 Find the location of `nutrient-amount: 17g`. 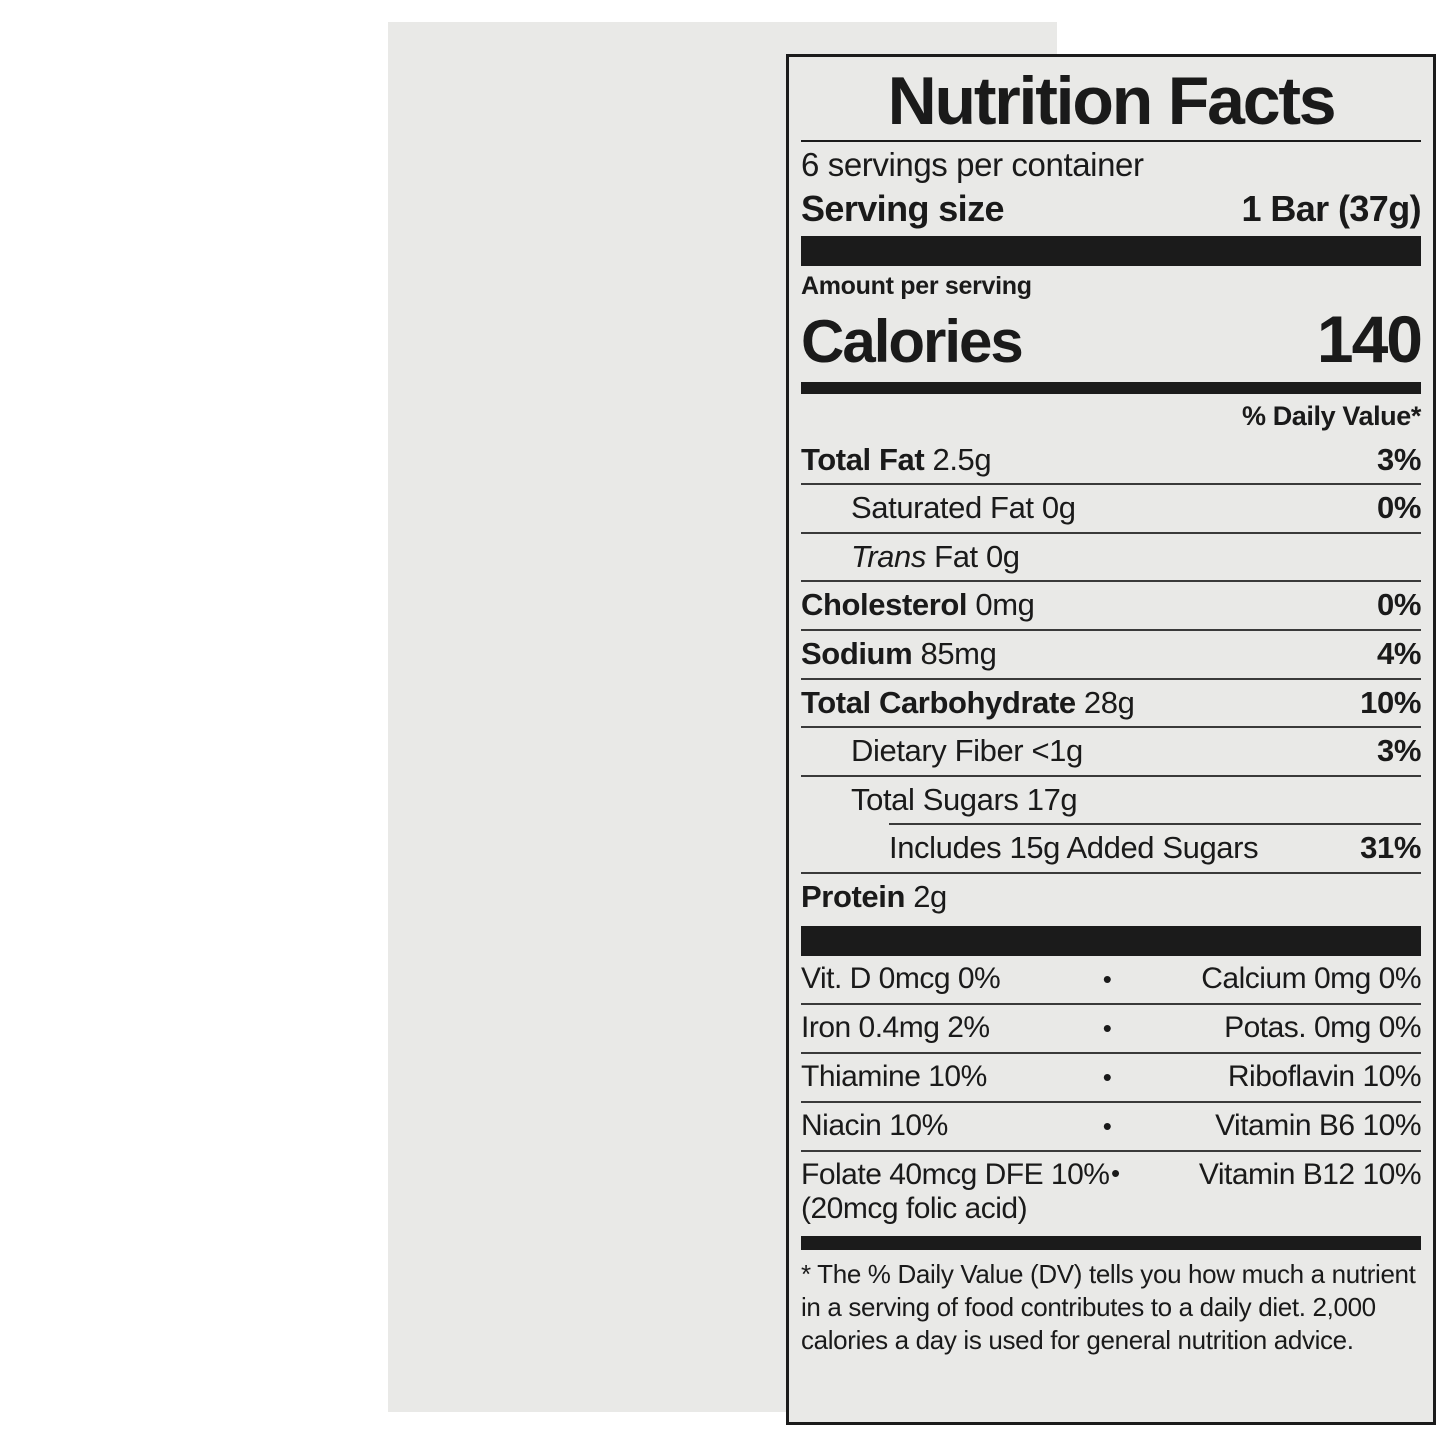

nutrient-amount: 17g is located at coordinates (1048, 799).